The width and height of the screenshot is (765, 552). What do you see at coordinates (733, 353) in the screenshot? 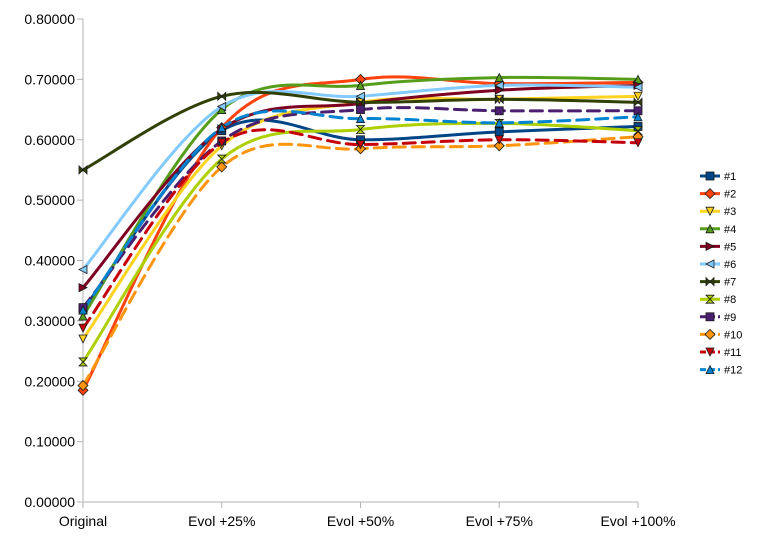
I see `legend-label-11: #11` at bounding box center [733, 353].